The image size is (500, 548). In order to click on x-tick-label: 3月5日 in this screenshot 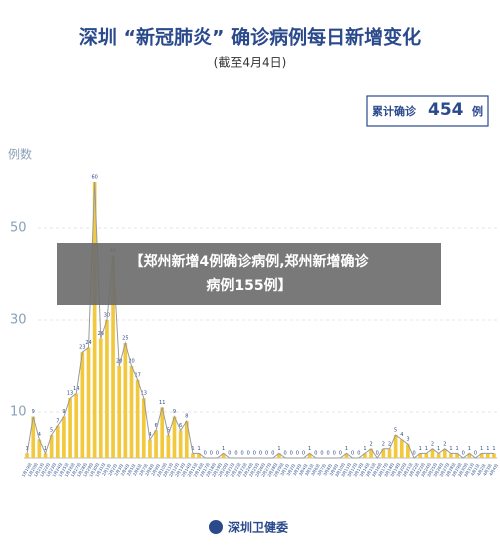, I will do `click(309, 470)`.